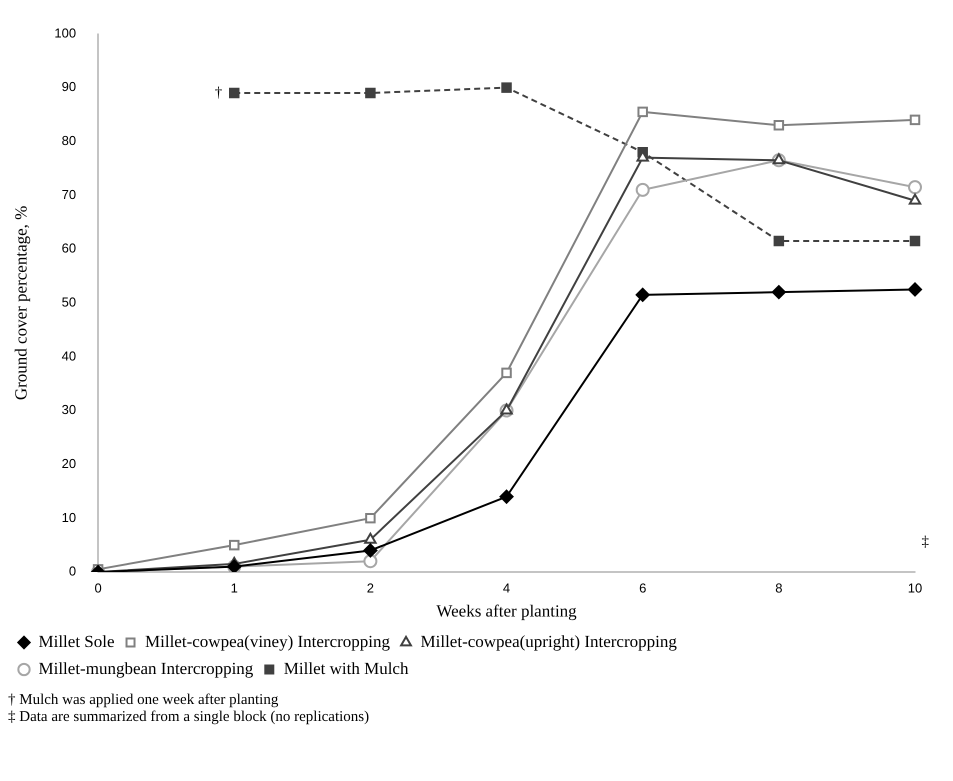 This screenshot has width=953, height=781. What do you see at coordinates (506, 588) in the screenshot?
I see `x-tick-label: 4` at bounding box center [506, 588].